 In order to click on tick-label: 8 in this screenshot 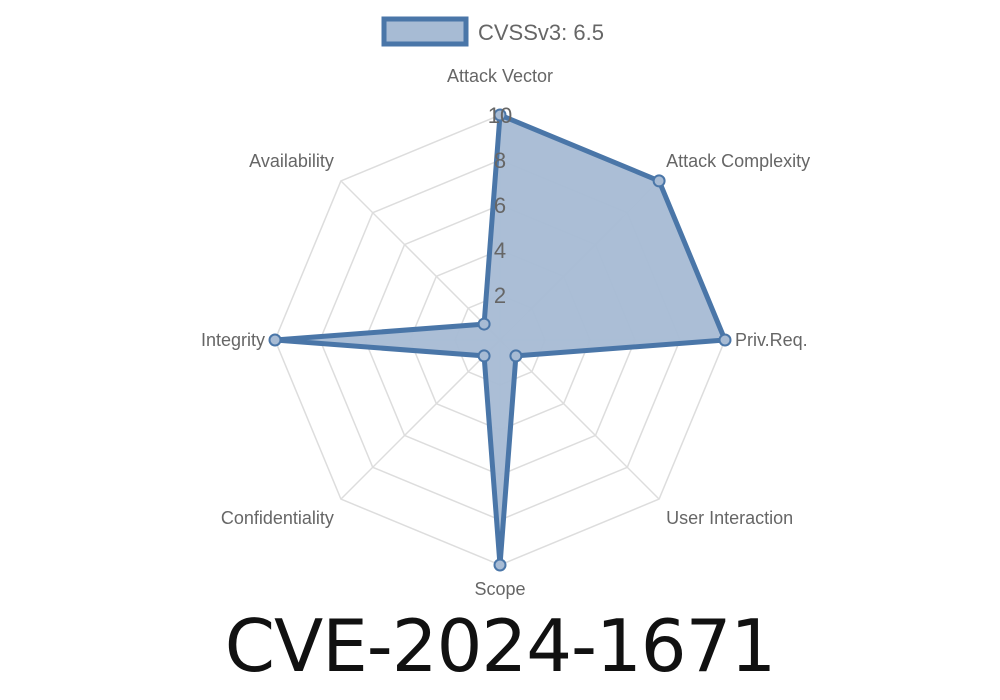, I will do `click(500, 160)`.